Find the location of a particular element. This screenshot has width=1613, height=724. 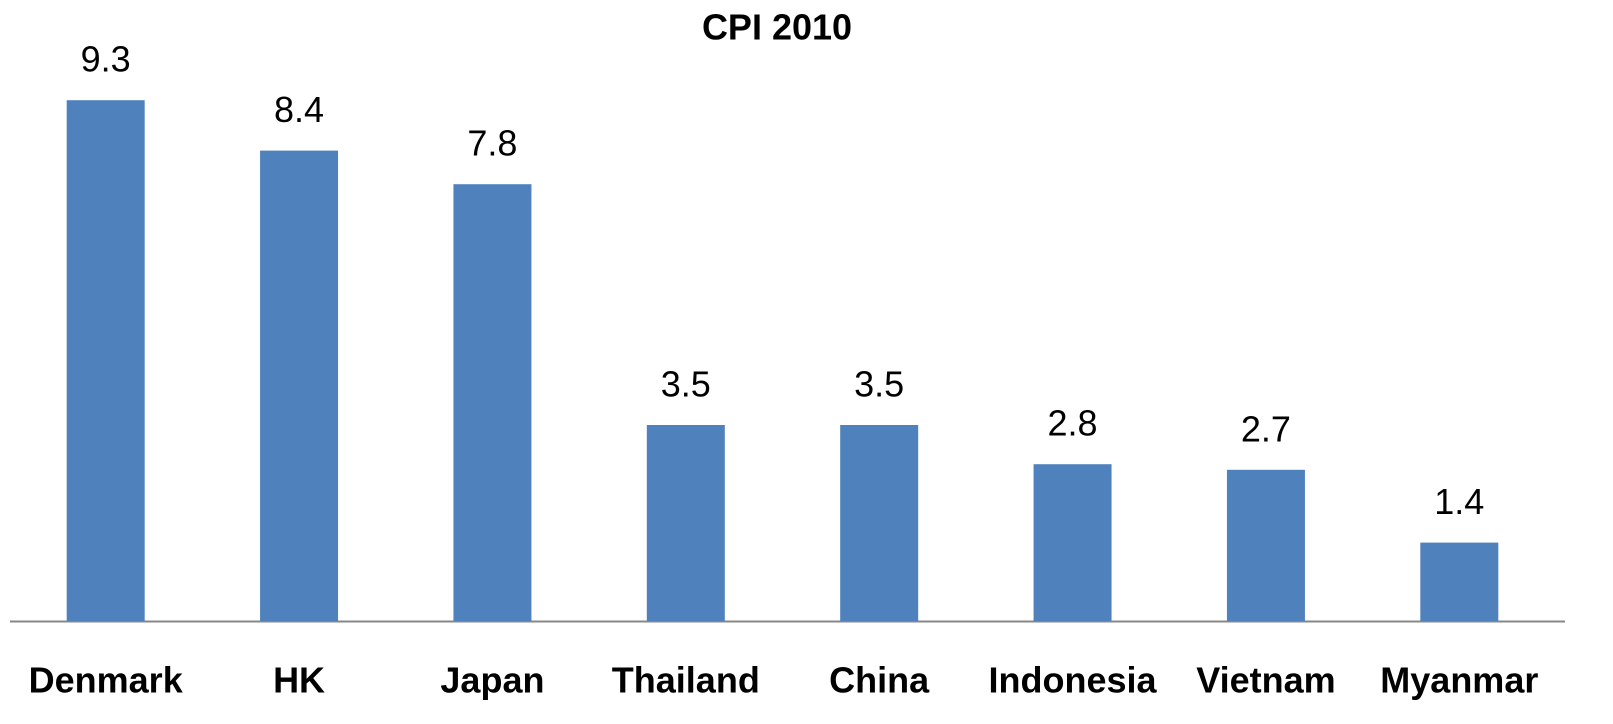

x-tick-label: China is located at coordinates (879, 680).